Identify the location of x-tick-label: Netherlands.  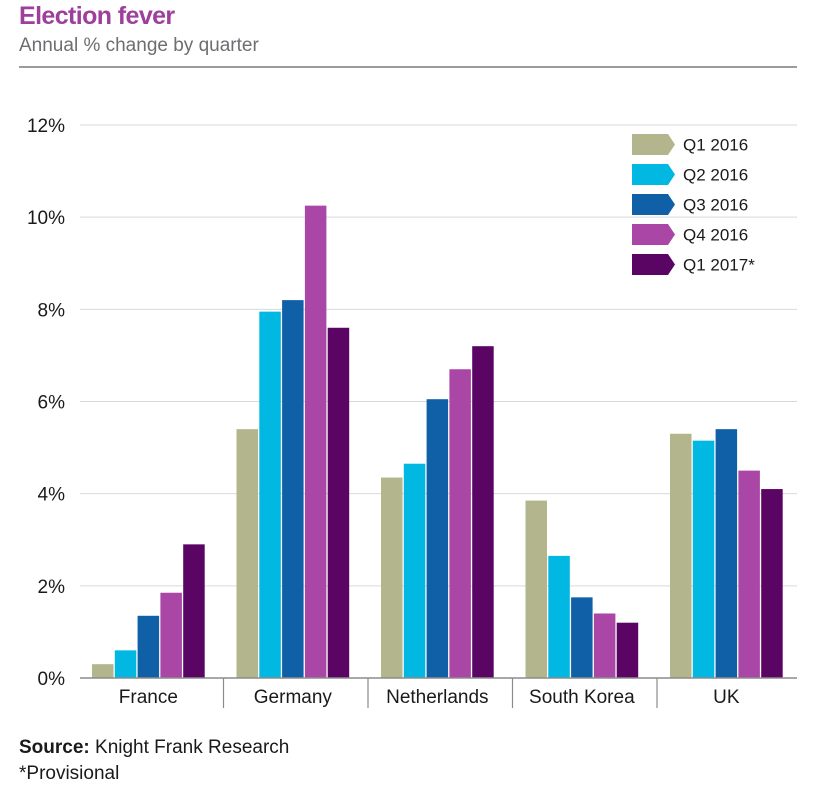
(437, 697).